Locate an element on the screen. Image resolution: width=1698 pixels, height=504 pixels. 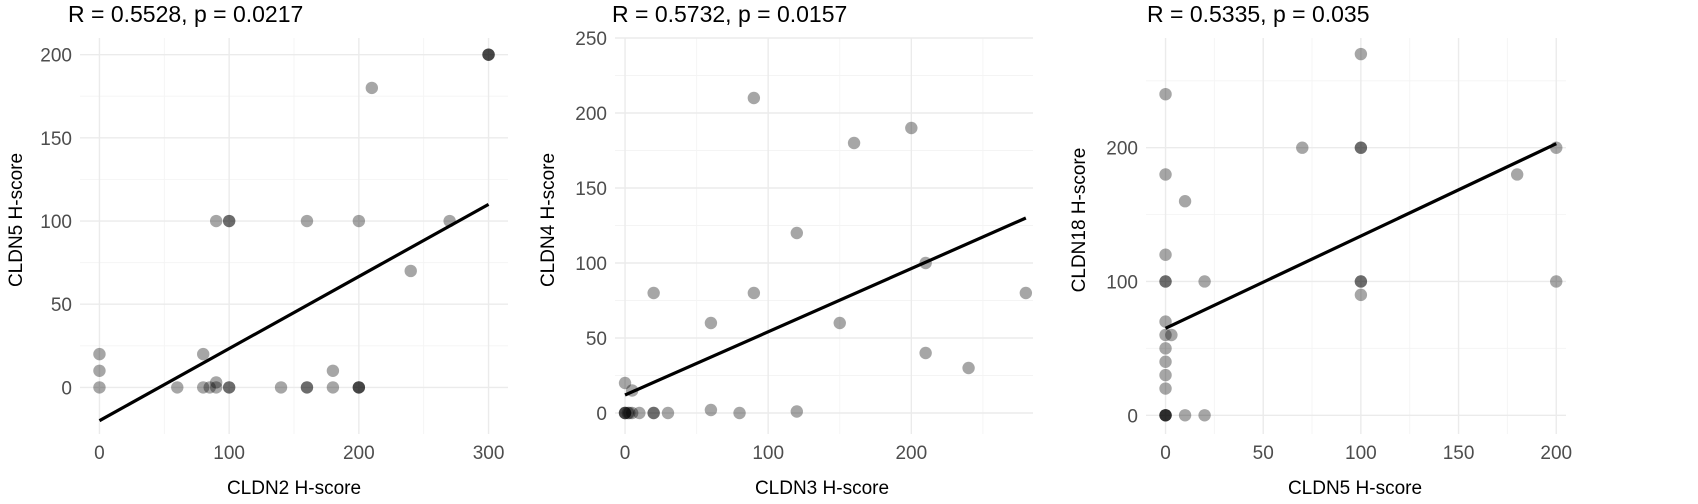
y-axis-label: CLDN5 H-score is located at coordinates (16, 220).